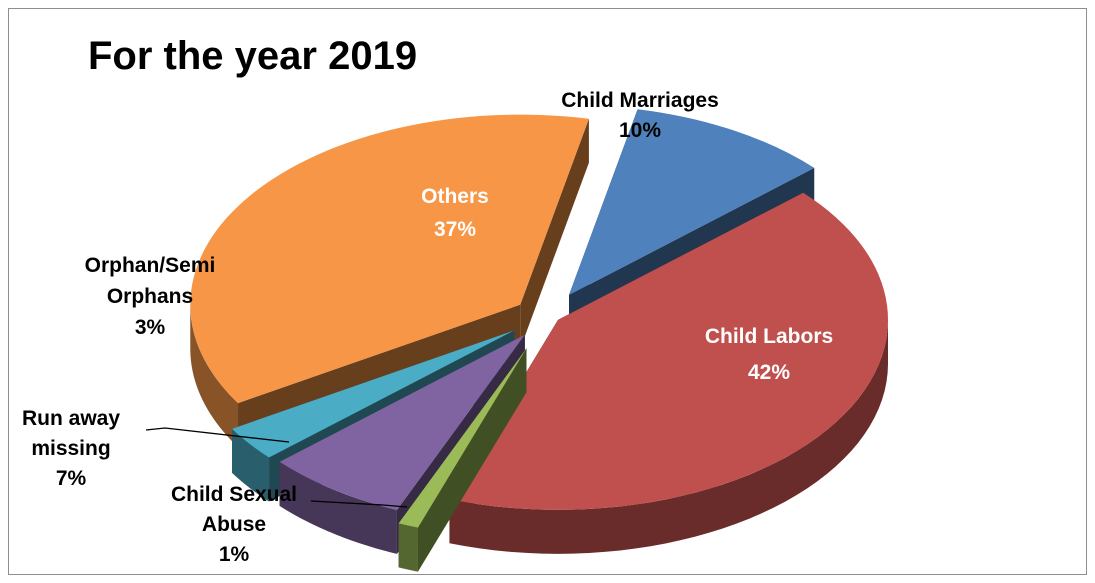  What do you see at coordinates (71, 448) in the screenshot?
I see `data-label-run-away-missing: Run away missing 7%` at bounding box center [71, 448].